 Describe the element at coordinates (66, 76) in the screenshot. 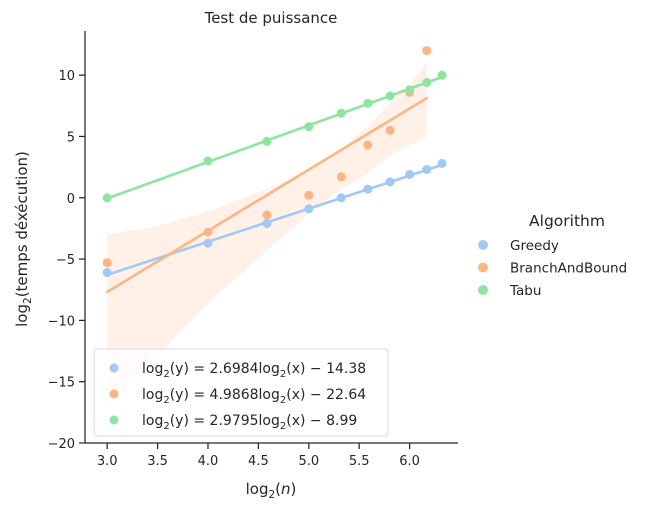

I see `y-tick-label: 10` at that location.